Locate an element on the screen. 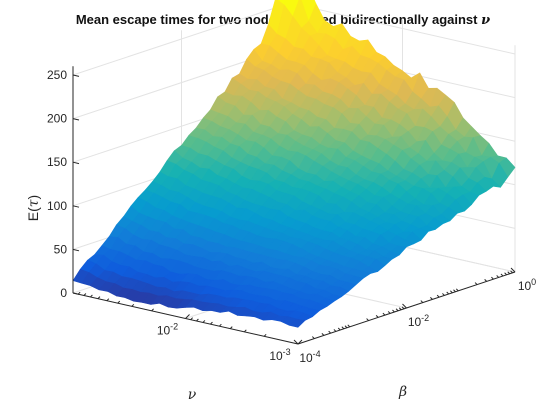  x-tick-label: 10⁻³ is located at coordinates (279, 355).